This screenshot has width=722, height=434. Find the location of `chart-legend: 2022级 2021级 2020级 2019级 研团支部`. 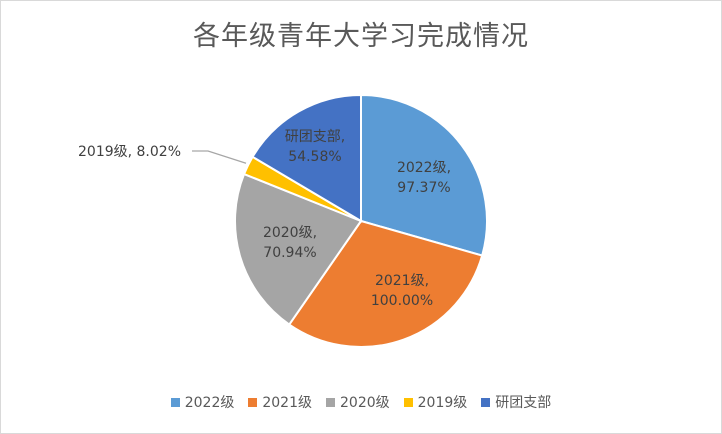

chart-legend: 2022级 2021级 2020级 2019级 研团支部 is located at coordinates (361, 402).